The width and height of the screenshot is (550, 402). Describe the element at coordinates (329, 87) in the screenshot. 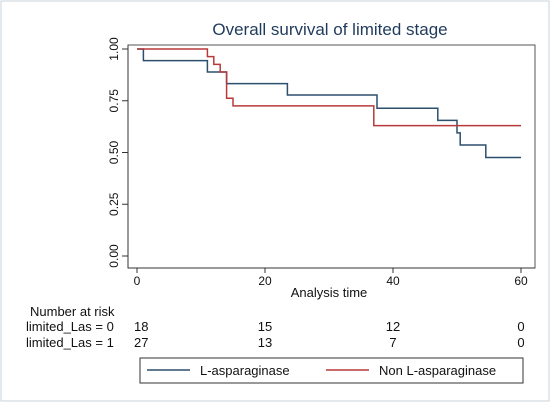

I see `survival-curve-non-l-asparaginase` at that location.